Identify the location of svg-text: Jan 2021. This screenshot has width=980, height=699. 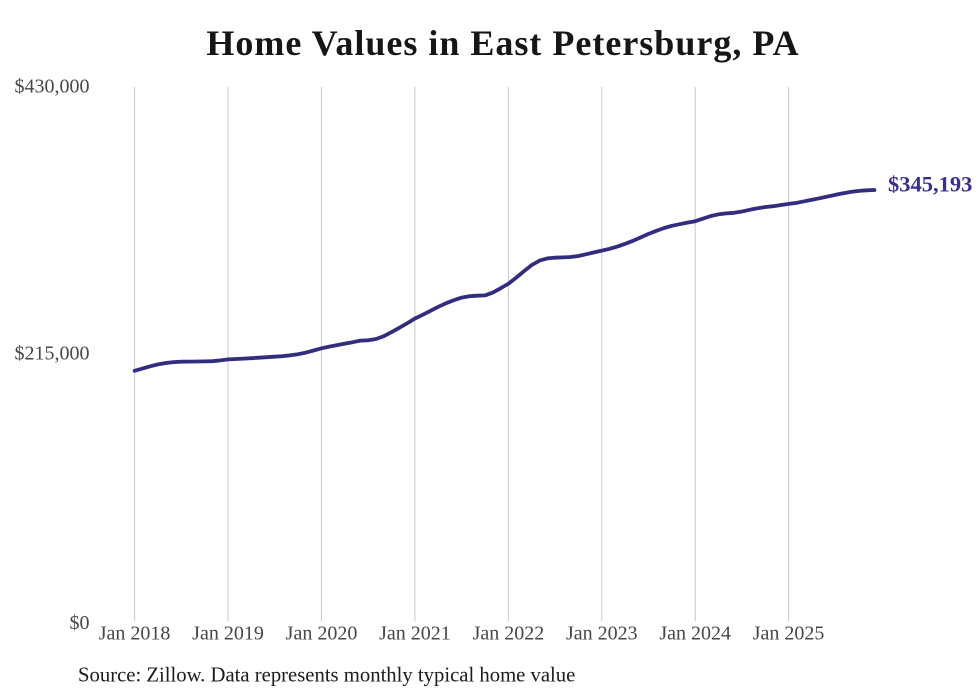
(415, 634).